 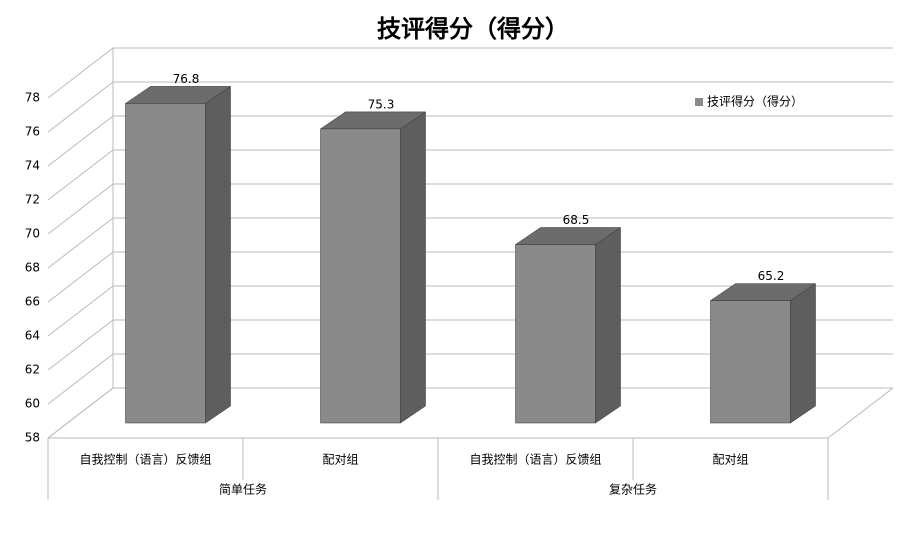 What do you see at coordinates (32, 268) in the screenshot?
I see `y-tick-label: 68` at bounding box center [32, 268].